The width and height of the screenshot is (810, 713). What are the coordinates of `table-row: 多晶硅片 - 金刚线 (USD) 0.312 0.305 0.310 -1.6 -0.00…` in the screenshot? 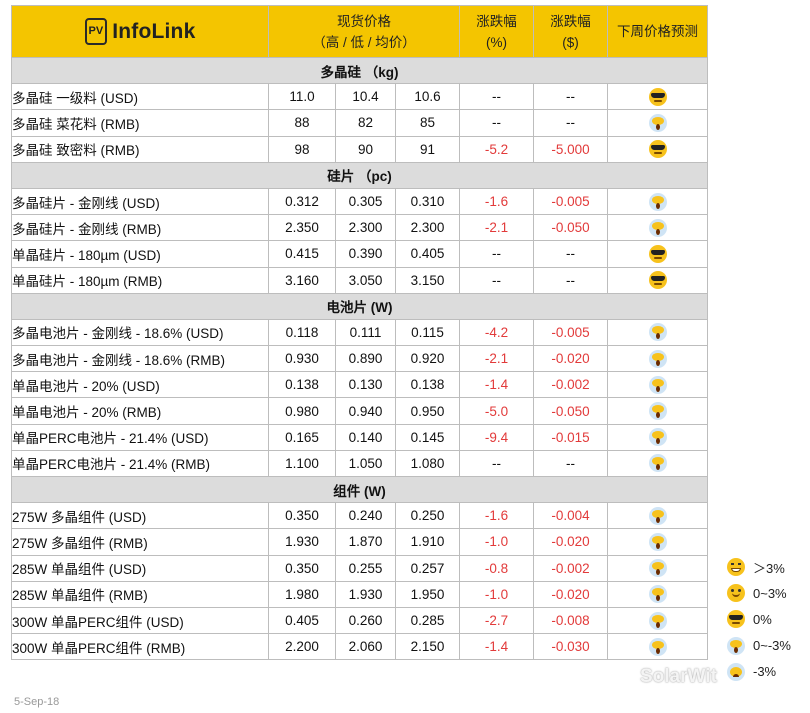 It's located at (359, 201).